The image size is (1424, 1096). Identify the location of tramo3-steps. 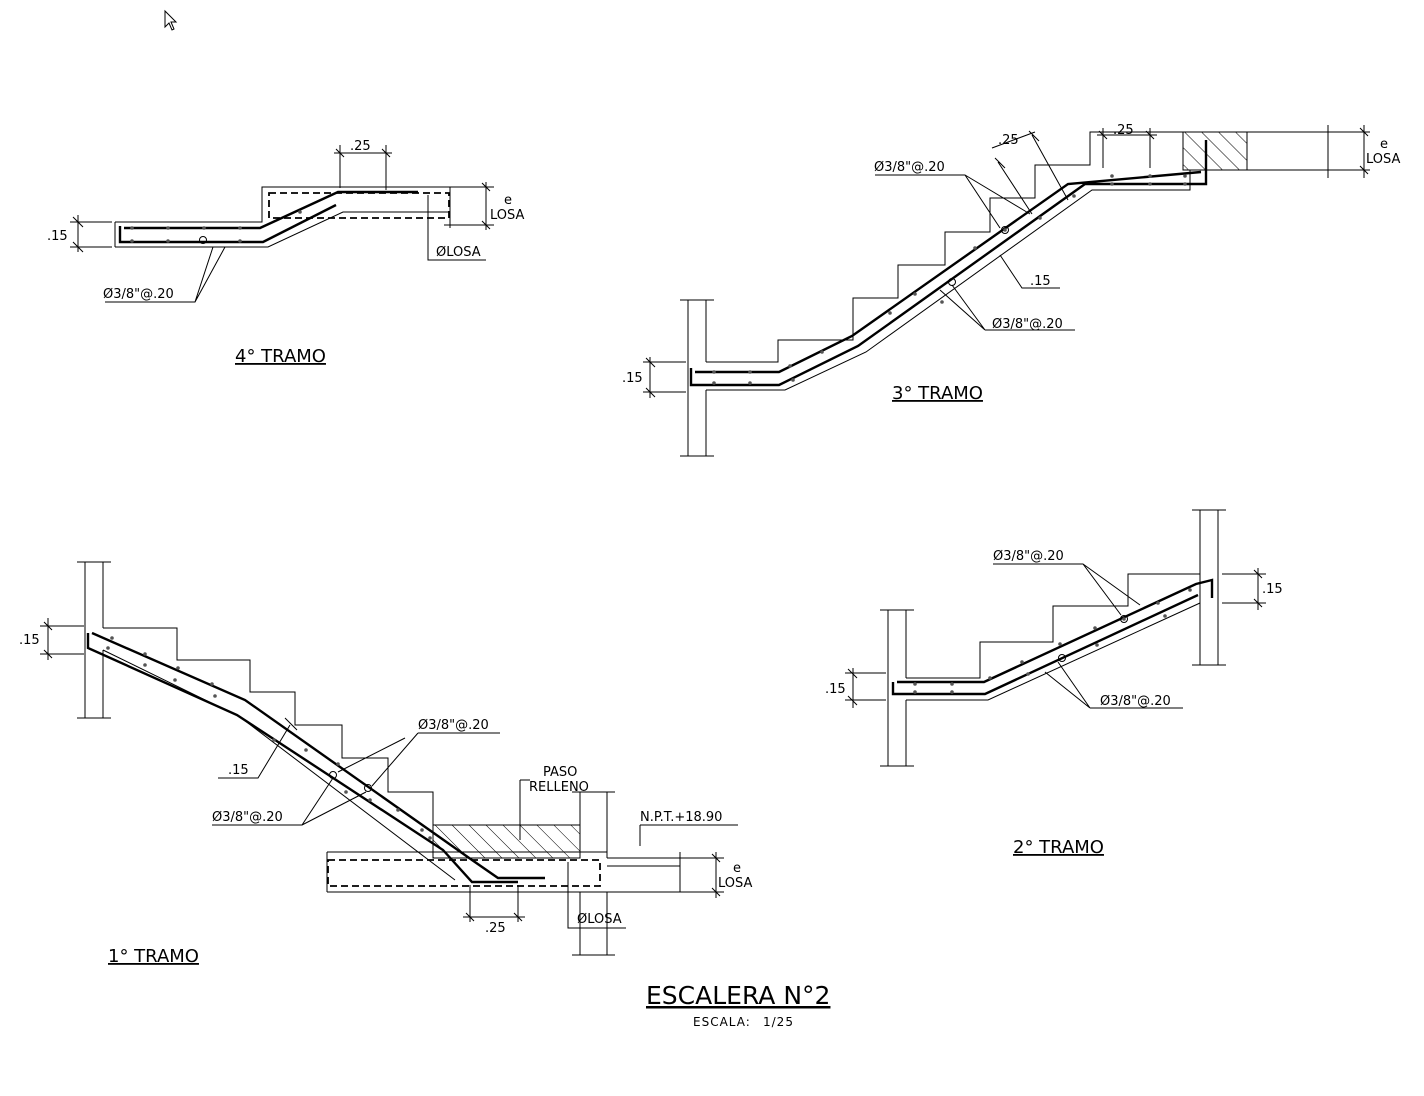
(945, 247).